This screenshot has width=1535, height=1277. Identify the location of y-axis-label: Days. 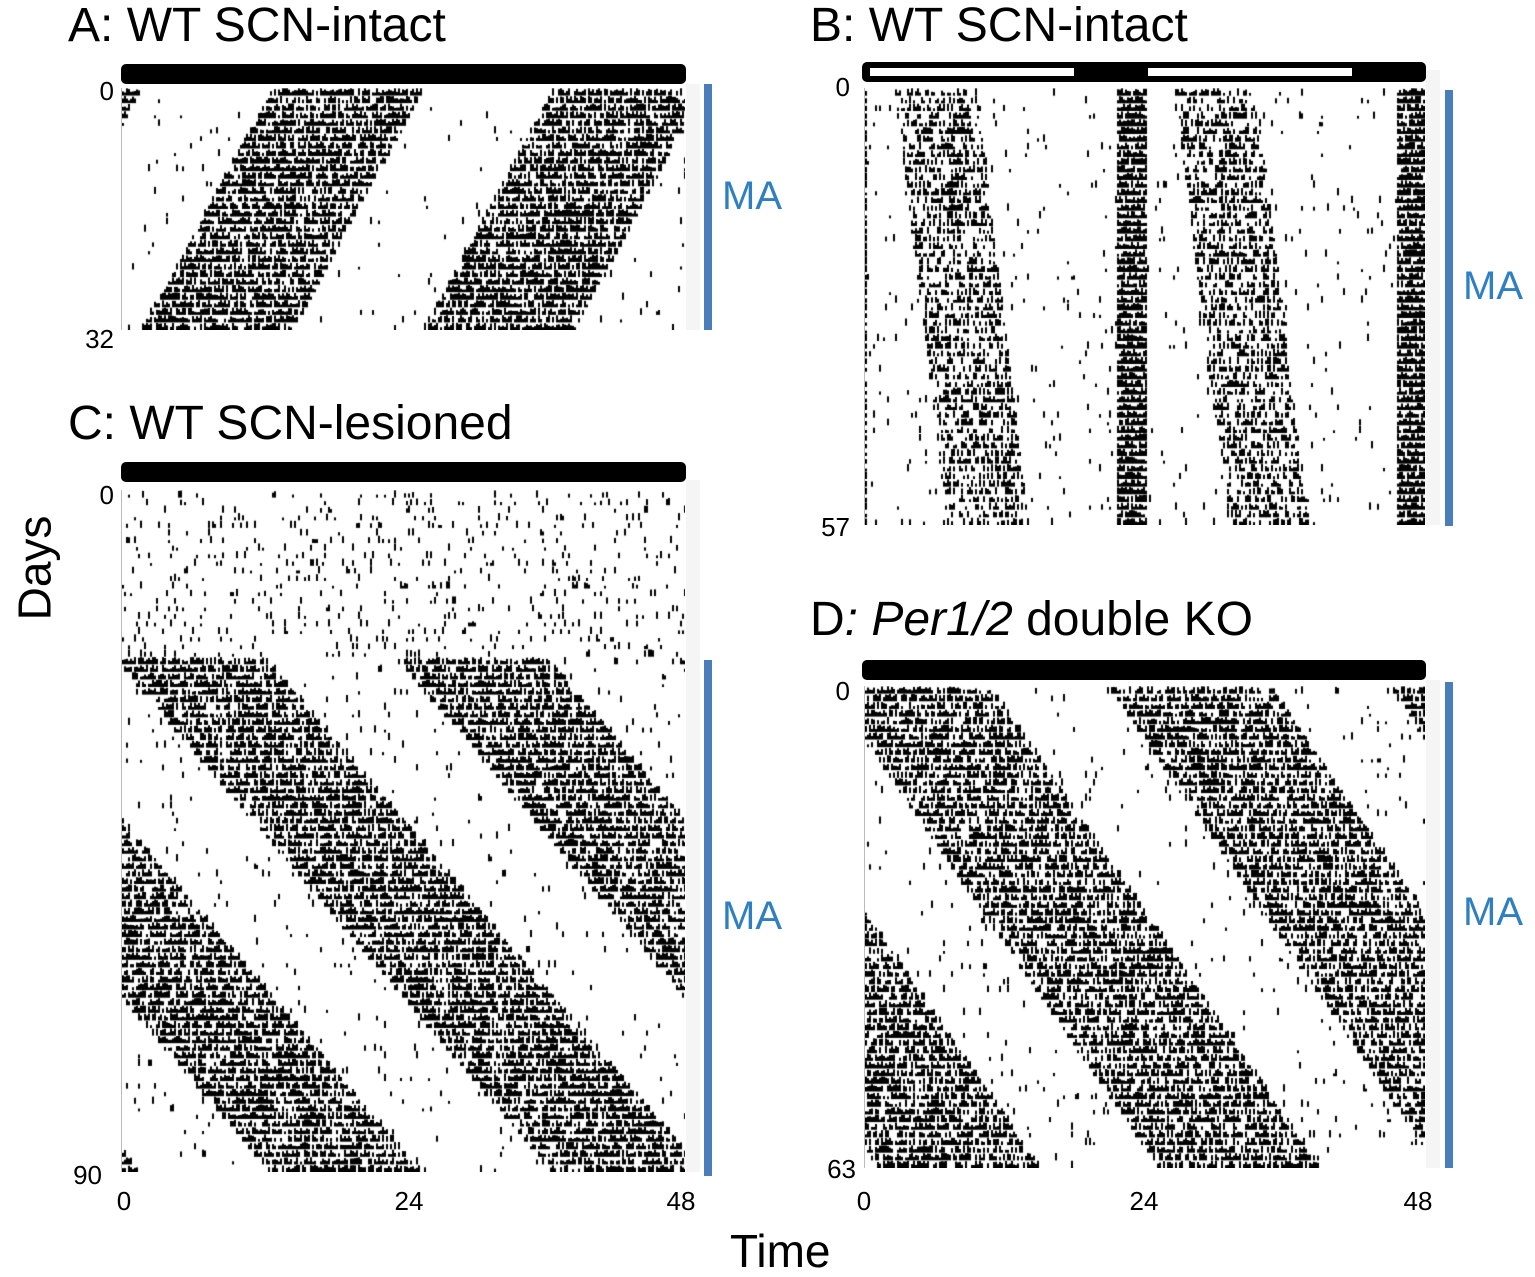
(34, 568).